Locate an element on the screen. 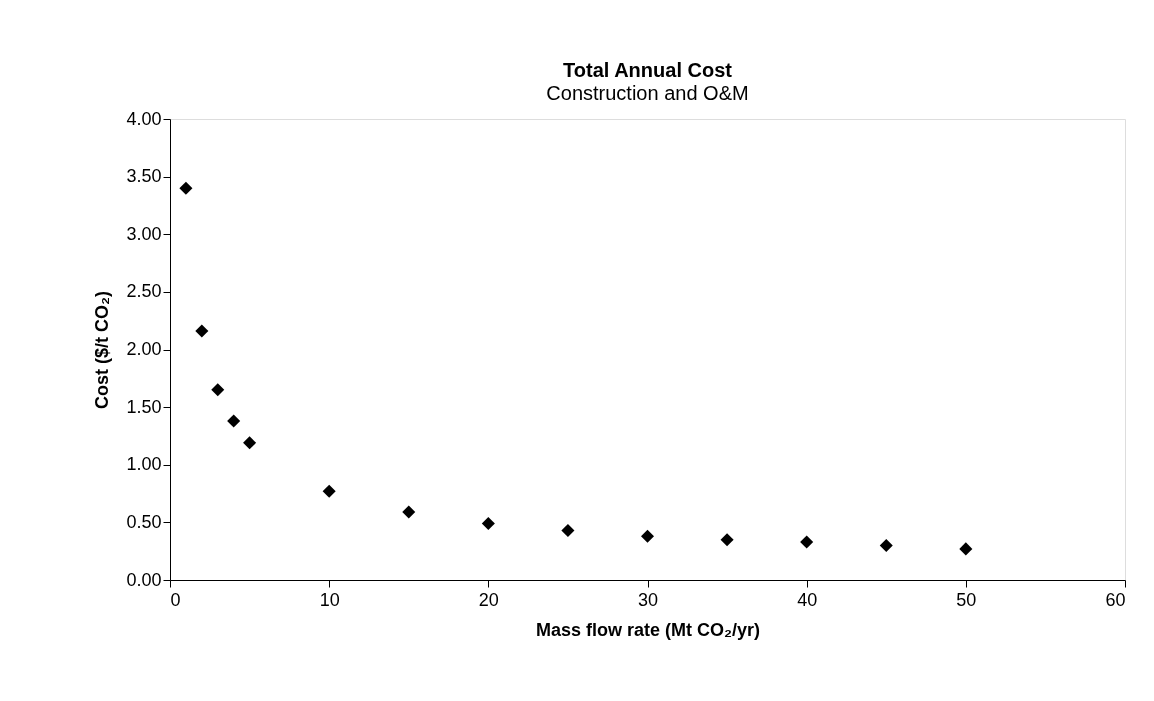  chart-title: Total Annual Cost is located at coordinates (648, 70).